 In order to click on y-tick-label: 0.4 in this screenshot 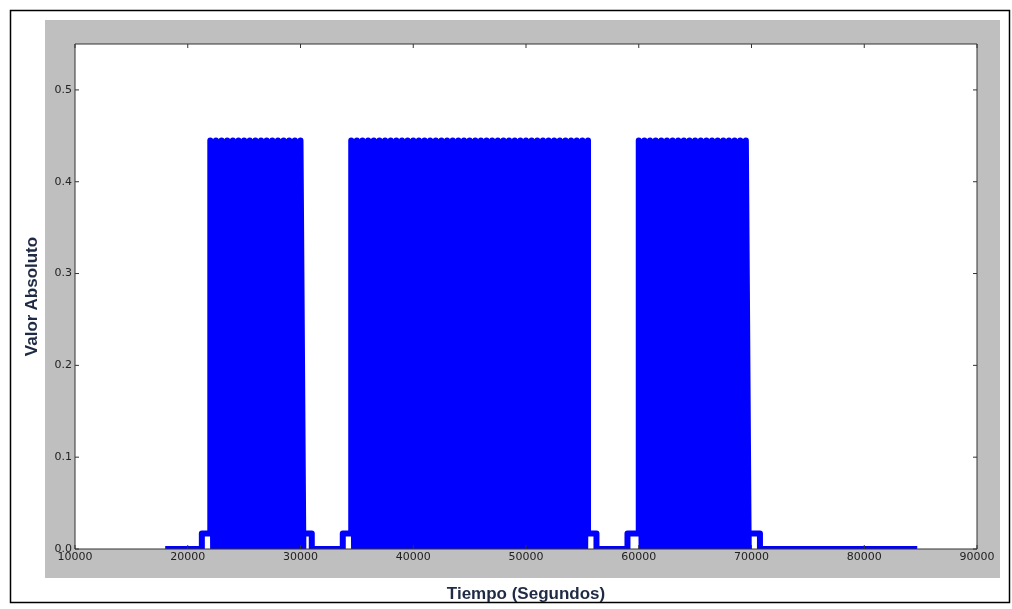, I will do `click(63, 181)`.